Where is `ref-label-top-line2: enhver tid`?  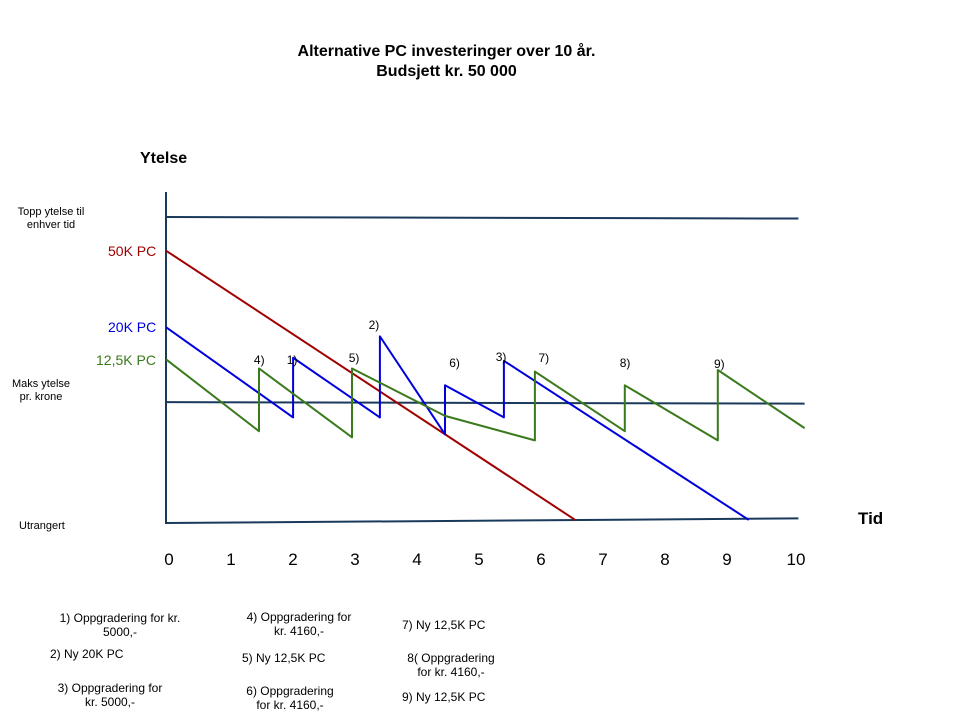
ref-label-top-line2: enhver tid is located at coordinates (51, 225).